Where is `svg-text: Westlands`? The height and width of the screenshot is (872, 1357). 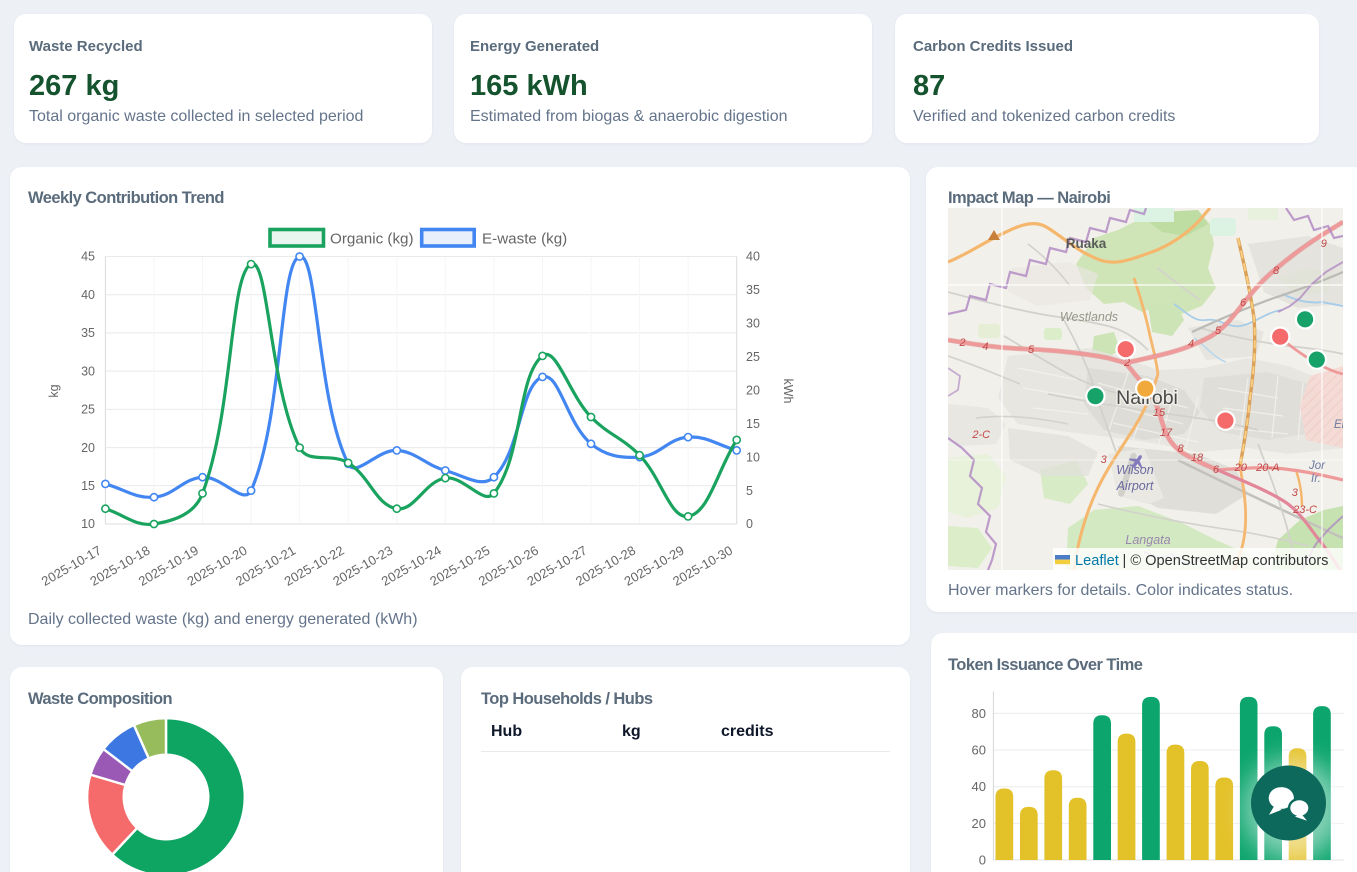 svg-text: Westlands is located at coordinates (1089, 317).